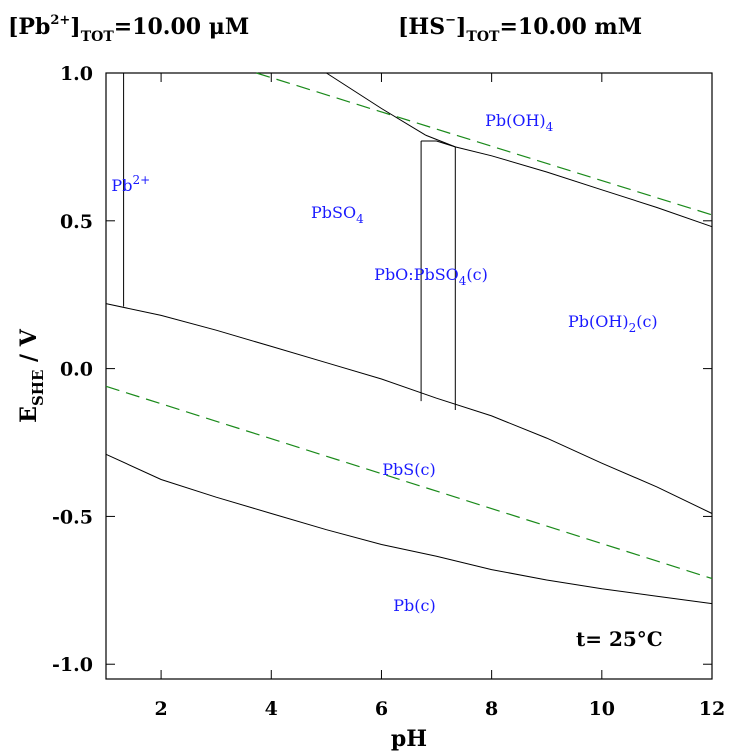  I want to click on y-axis-title: ESHE / V, so click(31, 375).